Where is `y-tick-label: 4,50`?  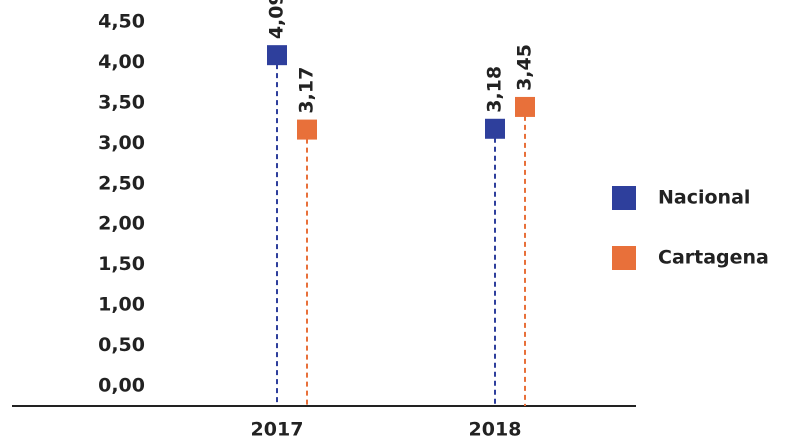 y-tick-label: 4,50 is located at coordinates (121, 22).